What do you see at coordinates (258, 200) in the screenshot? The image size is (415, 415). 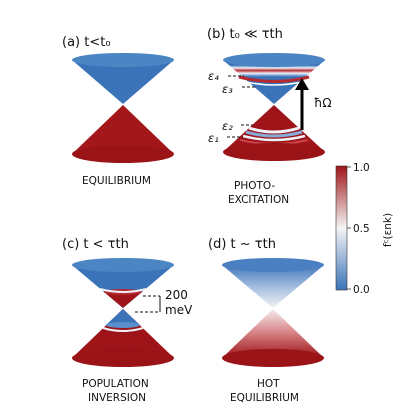 I see `panel-b-caption-2: EXCITATION` at bounding box center [258, 200].